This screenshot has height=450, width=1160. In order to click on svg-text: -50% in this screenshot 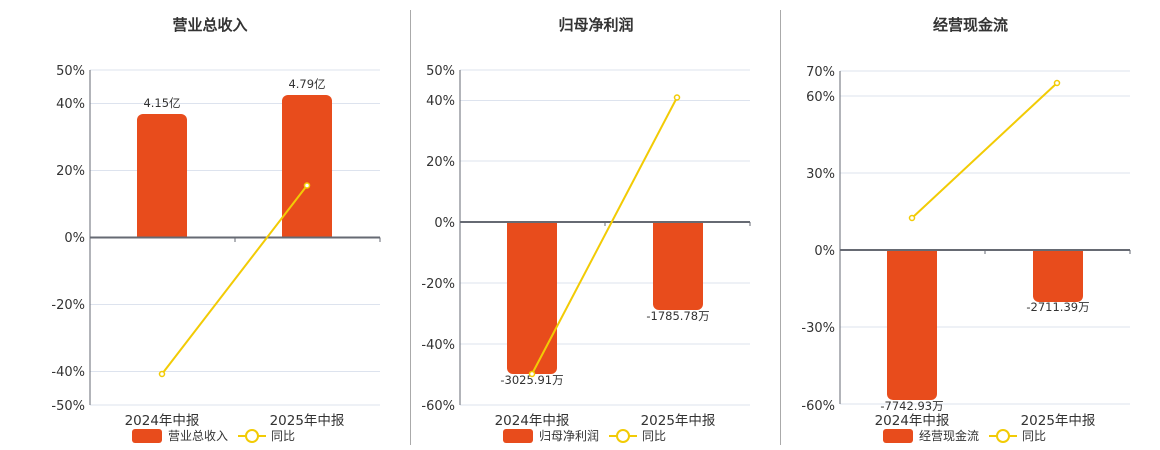, I will do `click(68, 406)`.